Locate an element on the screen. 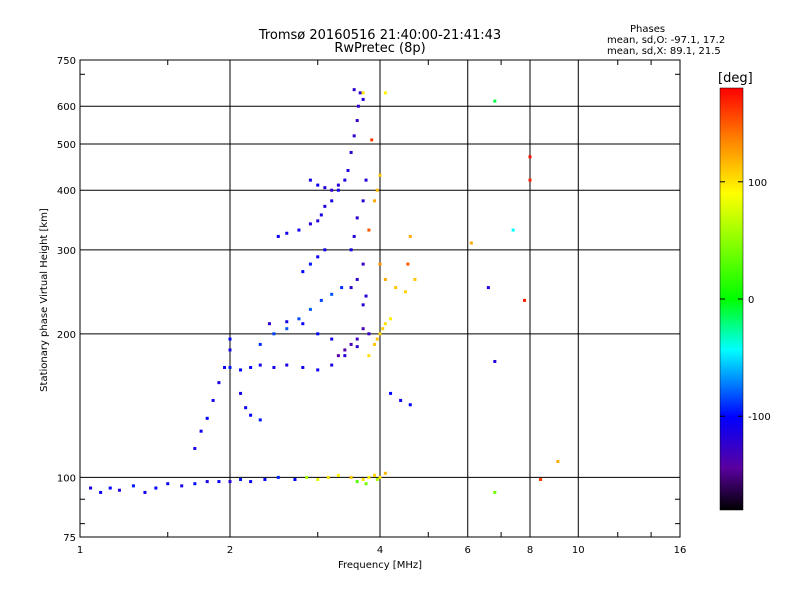  x-axis-label: Frequency [MHz] is located at coordinates (380, 565).